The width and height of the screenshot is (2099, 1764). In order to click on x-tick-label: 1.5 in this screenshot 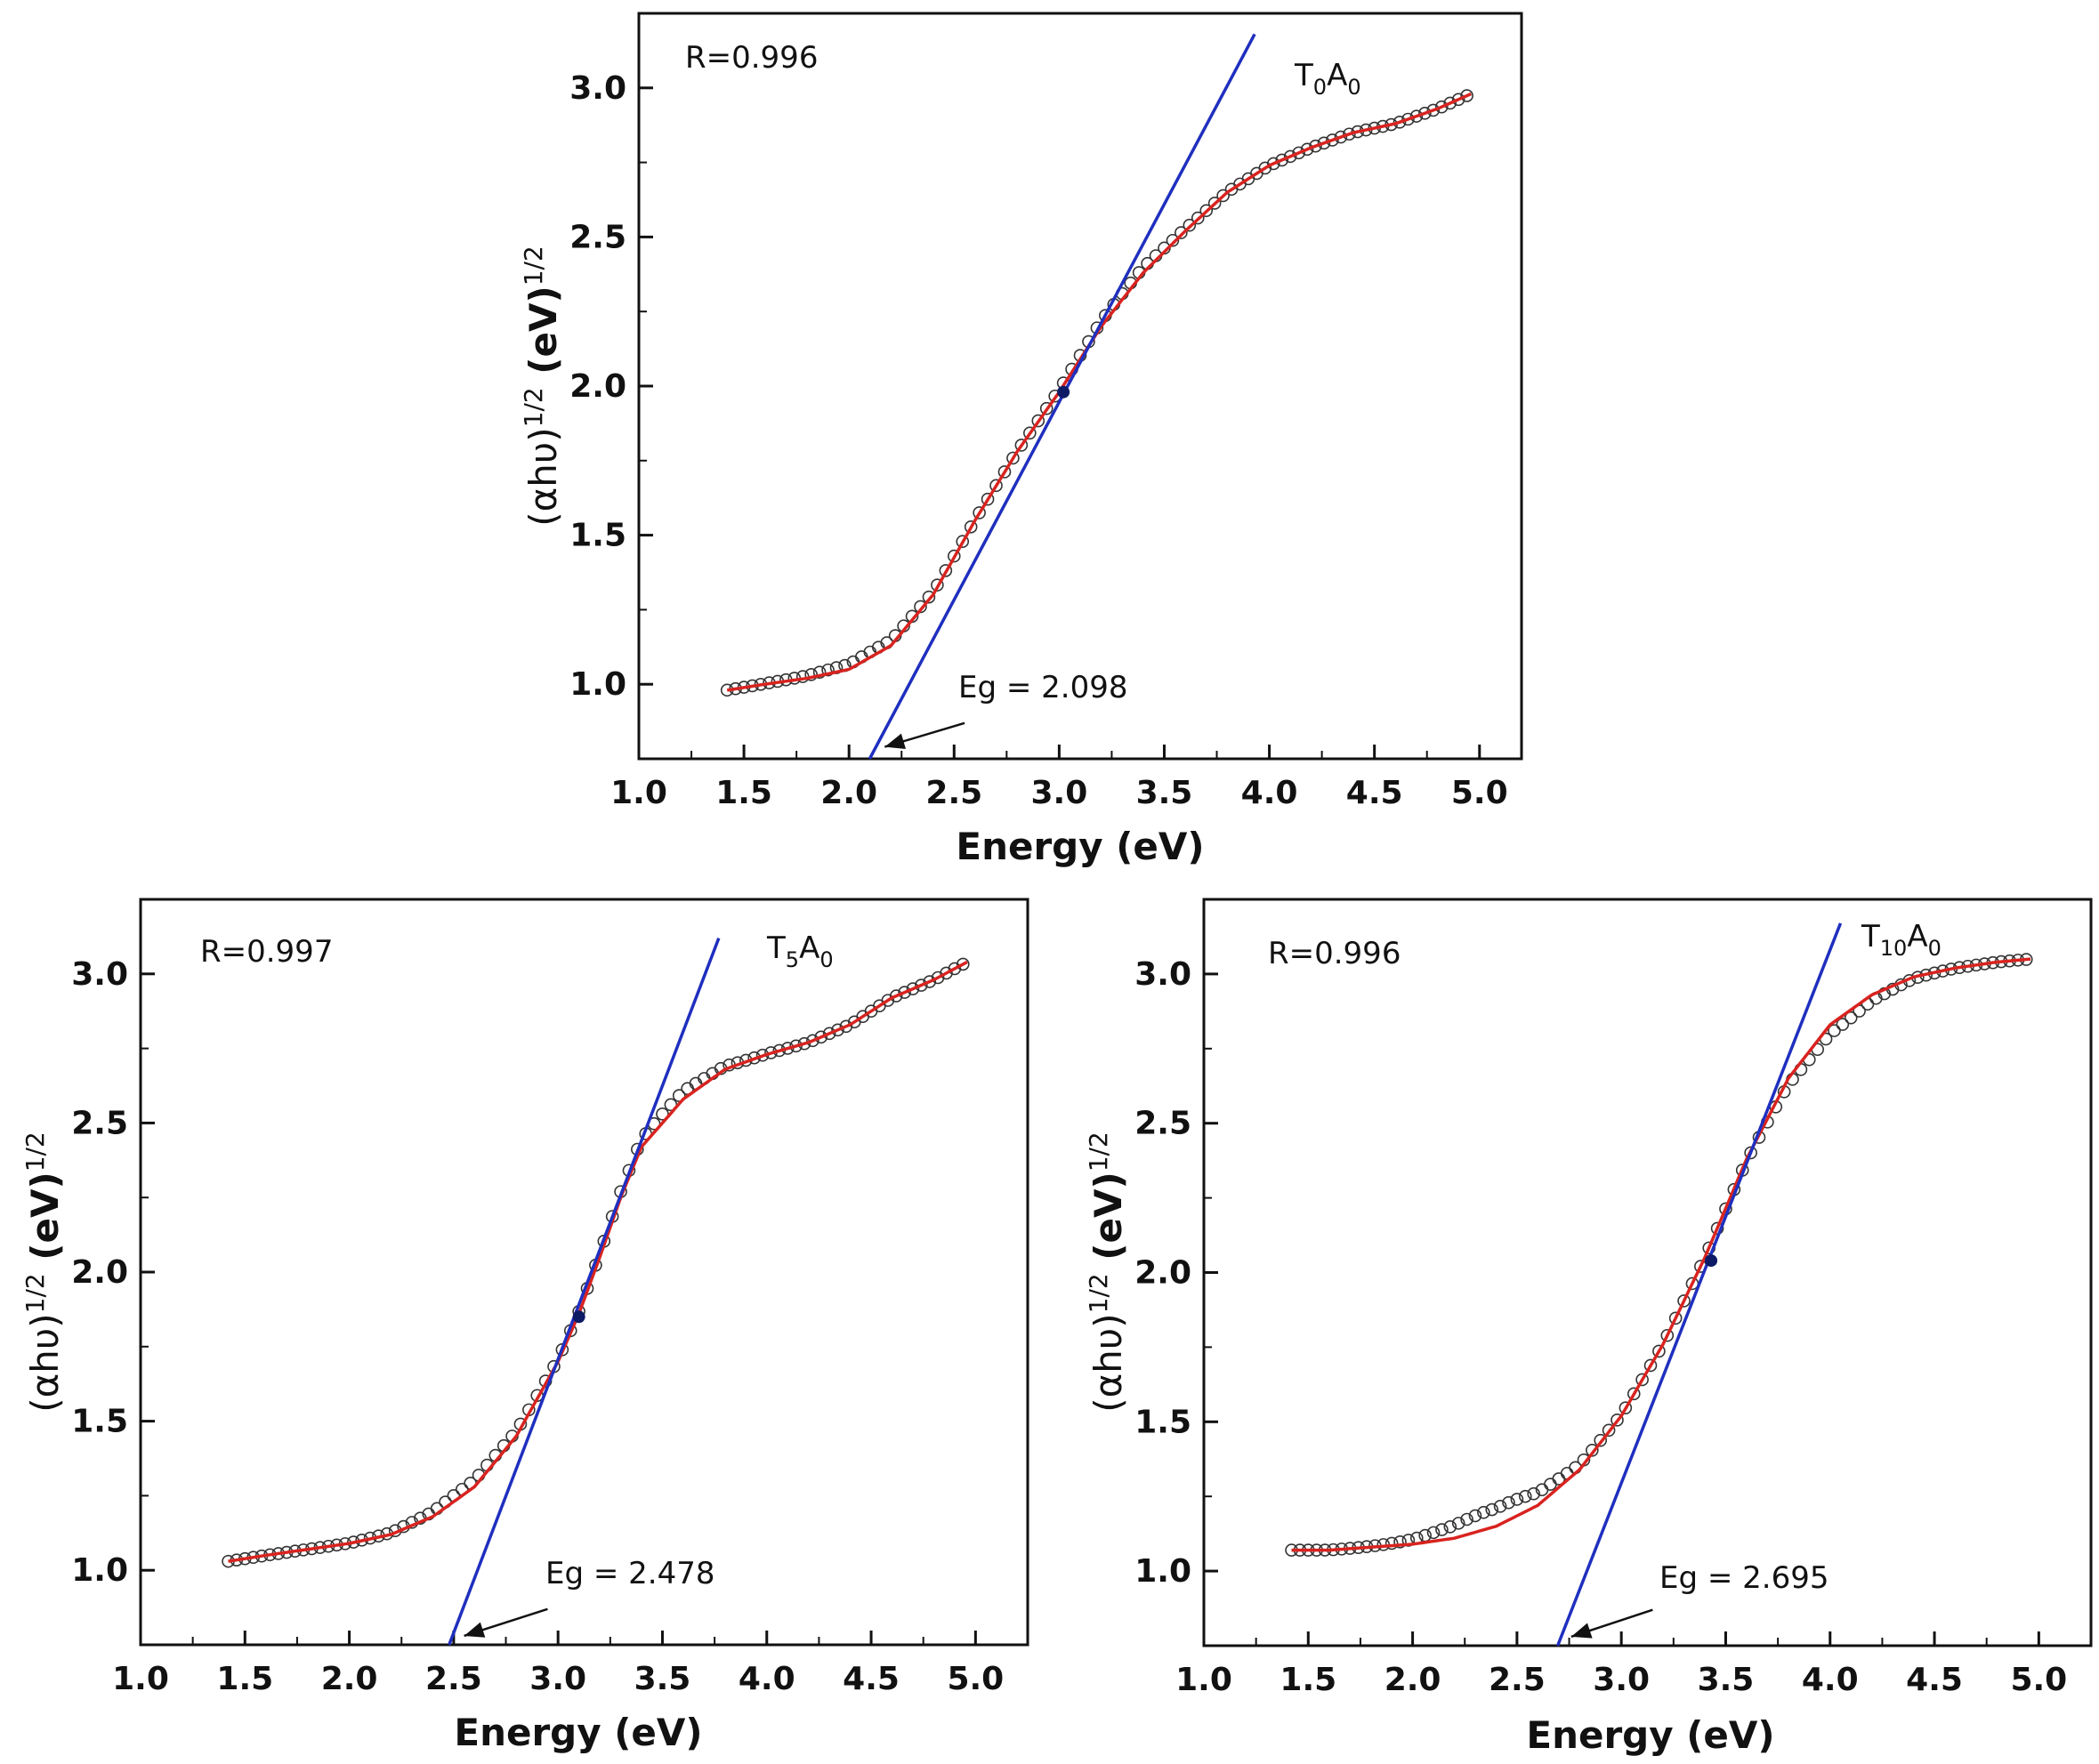, I will do `click(244, 1679)`.